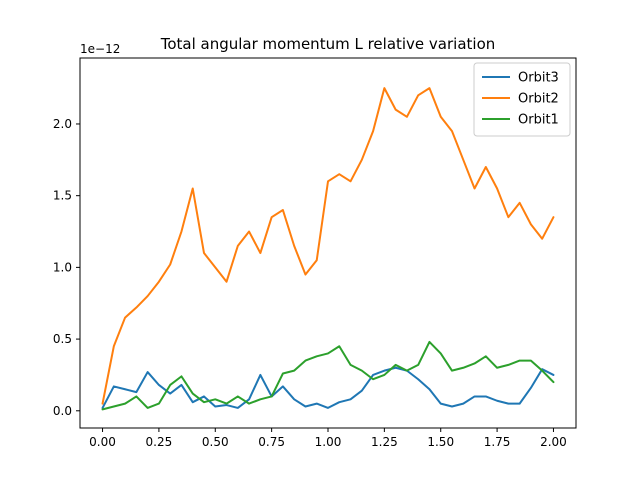  I want to click on y-tick-label: 0.5, so click(62, 339).